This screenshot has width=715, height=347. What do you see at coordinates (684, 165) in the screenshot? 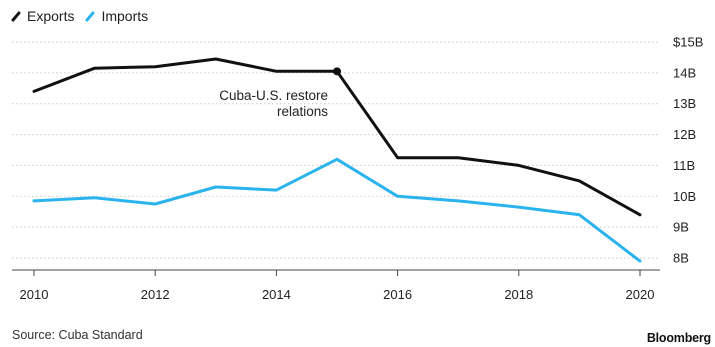
I see `y-tick-label-4: 11B` at bounding box center [684, 165].